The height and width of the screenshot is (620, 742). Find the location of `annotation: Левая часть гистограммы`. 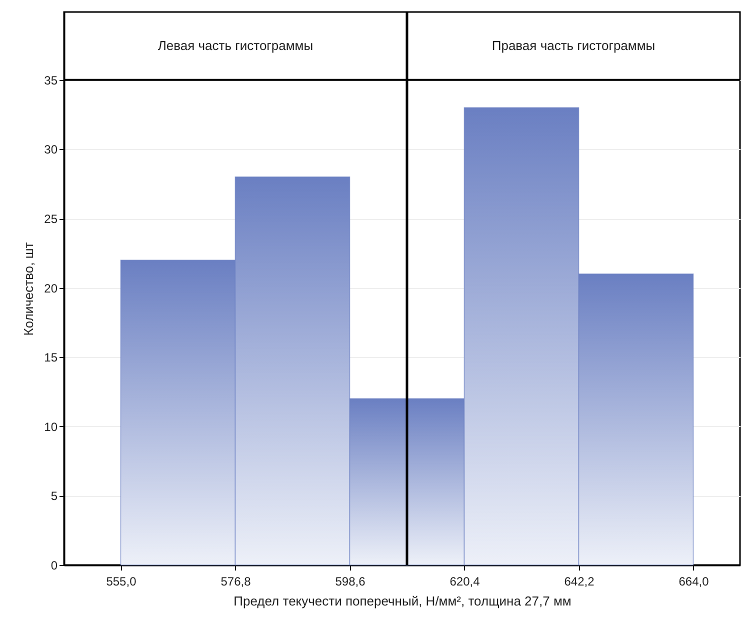

annotation: Левая часть гистограммы is located at coordinates (236, 45).